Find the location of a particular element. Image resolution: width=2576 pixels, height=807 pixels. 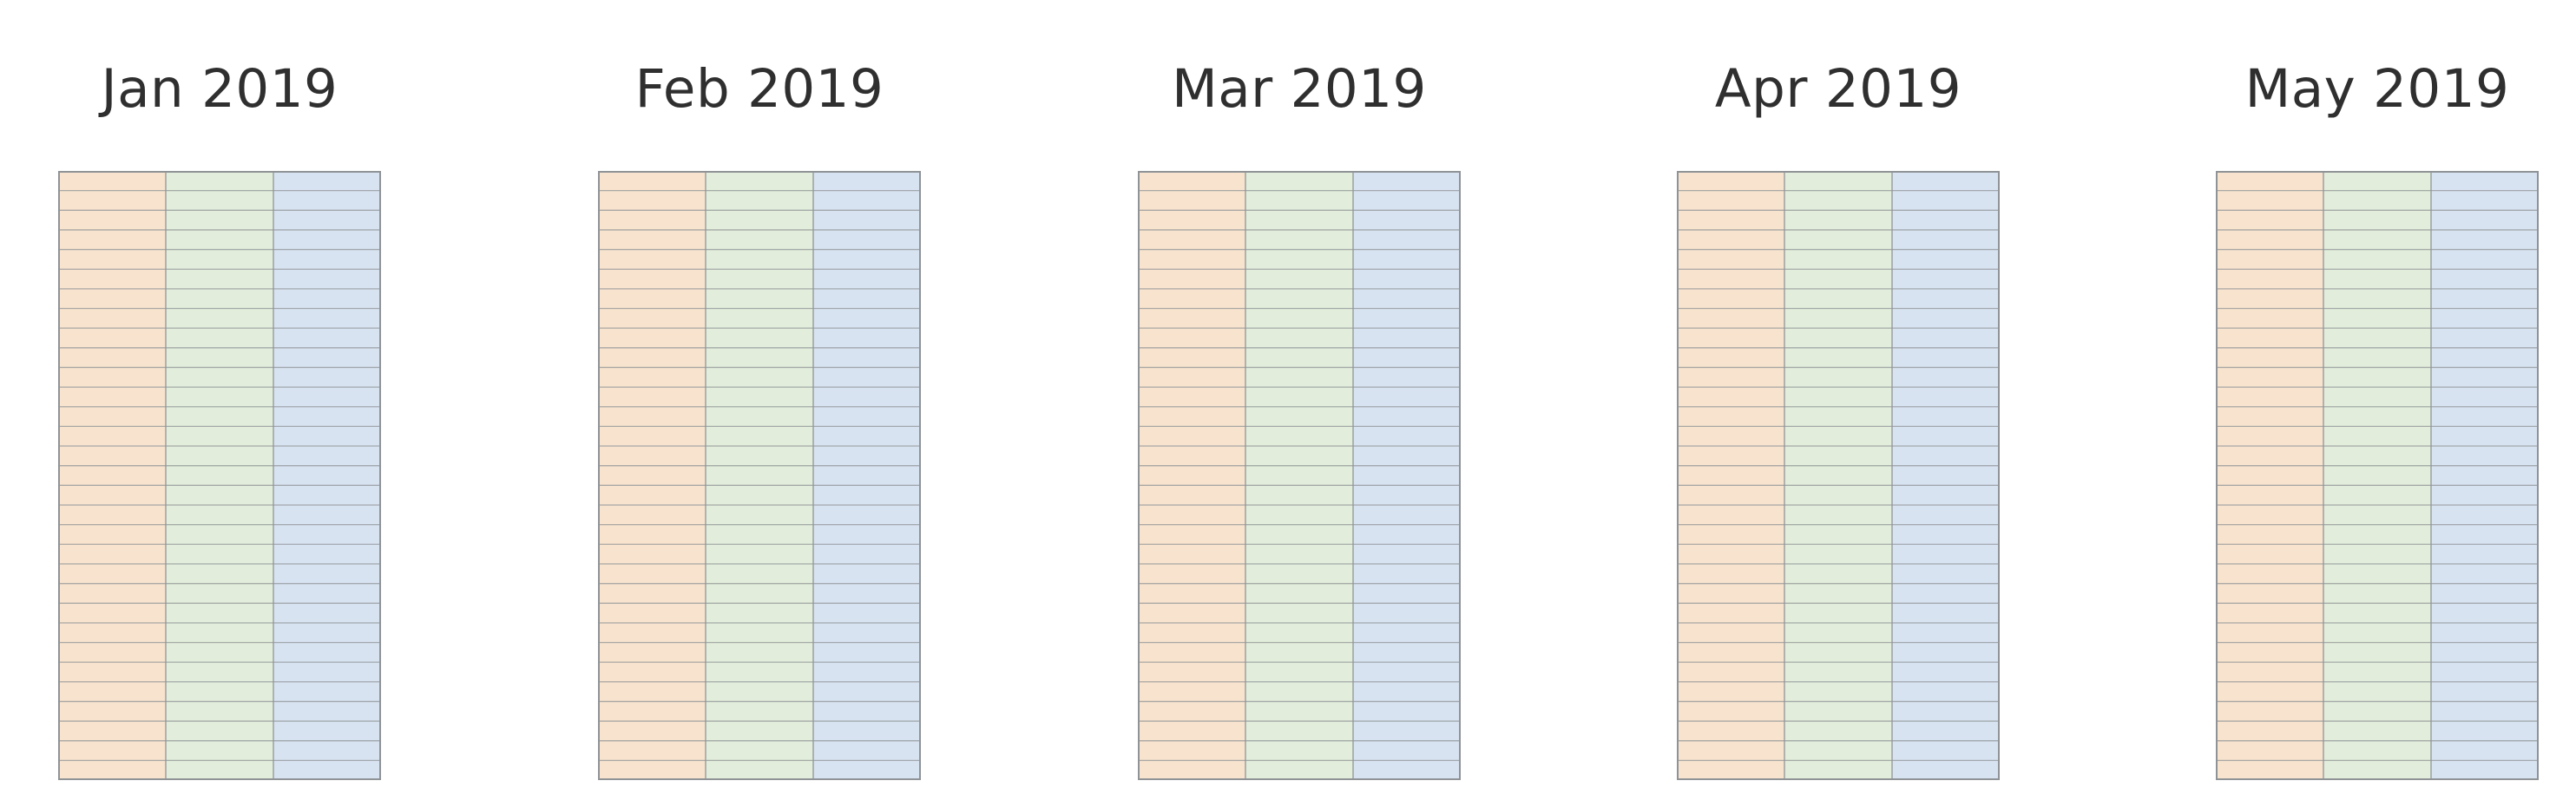

month-jan-2019: Jan 2019 is located at coordinates (219, 403).